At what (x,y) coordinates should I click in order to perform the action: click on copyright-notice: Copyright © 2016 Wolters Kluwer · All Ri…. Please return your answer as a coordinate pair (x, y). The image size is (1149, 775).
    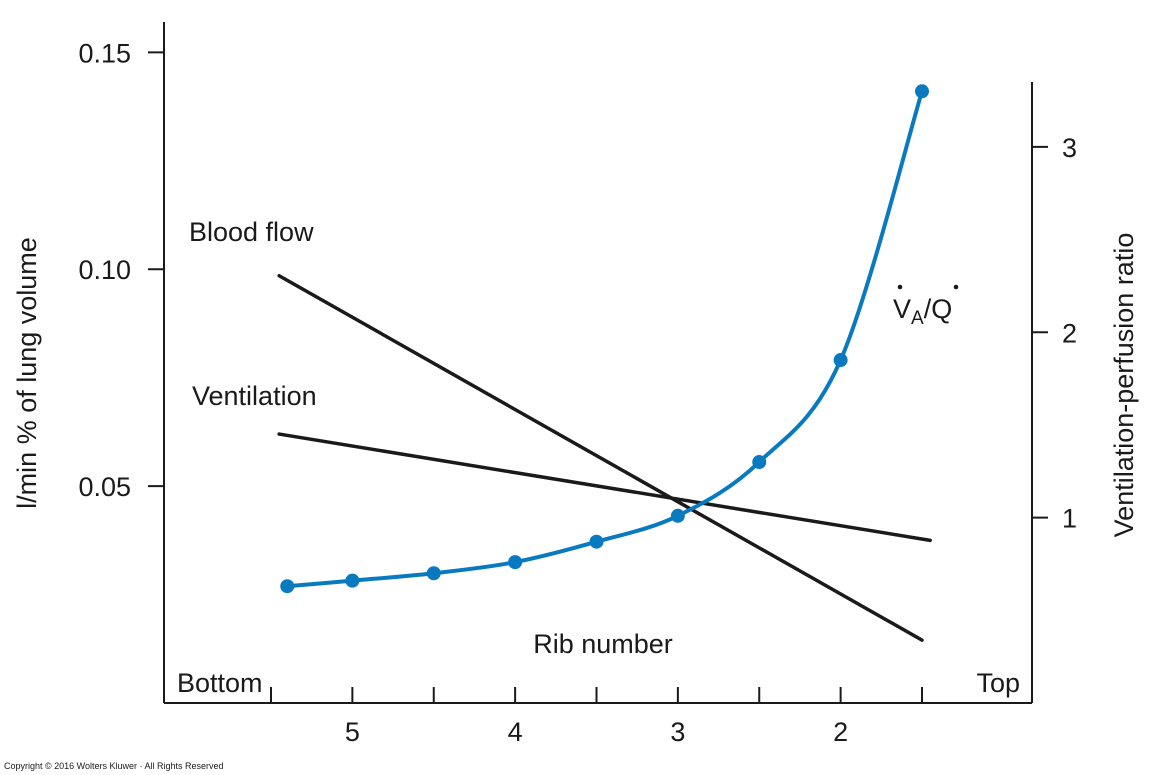
    Looking at the image, I should click on (114, 766).